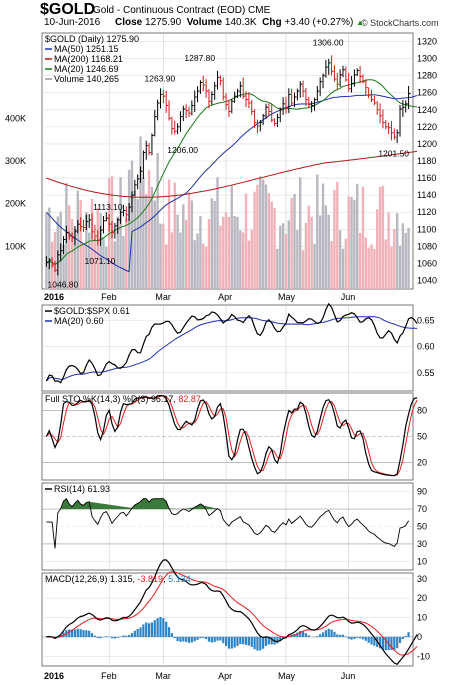 This screenshot has width=464, height=685. I want to click on volume-tick-label: 200K, so click(15, 204).